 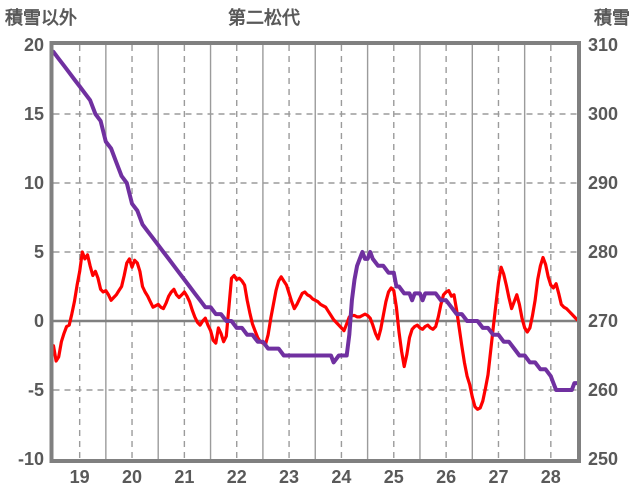 What do you see at coordinates (264, 18) in the screenshot?
I see `chart-title: 第二松代` at bounding box center [264, 18].